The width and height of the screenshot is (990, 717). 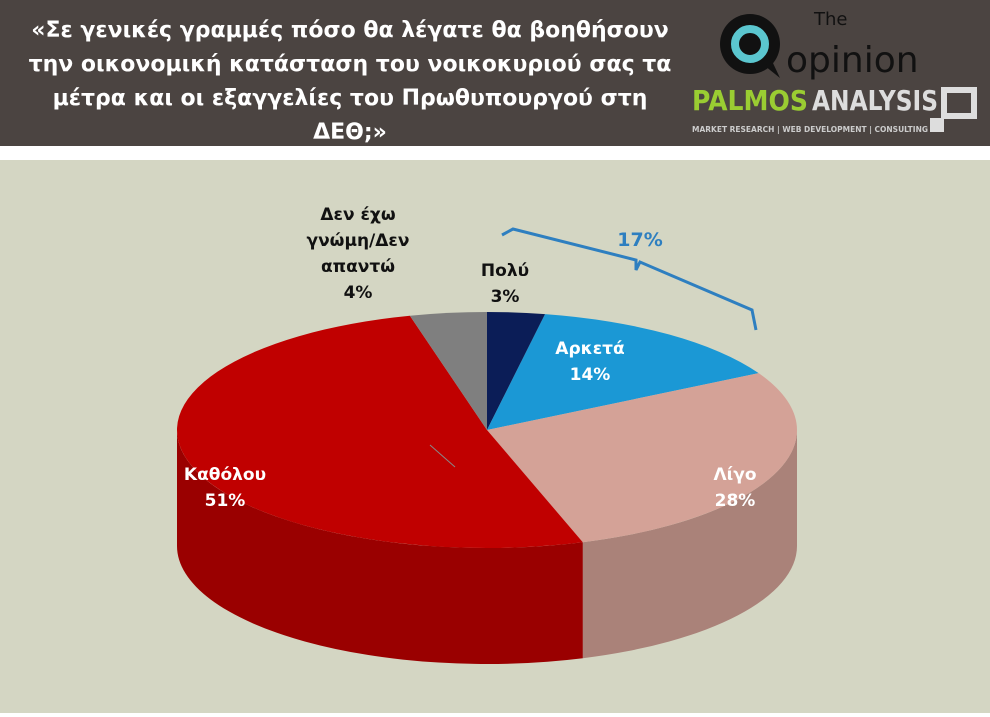 What do you see at coordinates (734, 488) in the screenshot?
I see `slice-label: Λίγο 28%` at bounding box center [734, 488].